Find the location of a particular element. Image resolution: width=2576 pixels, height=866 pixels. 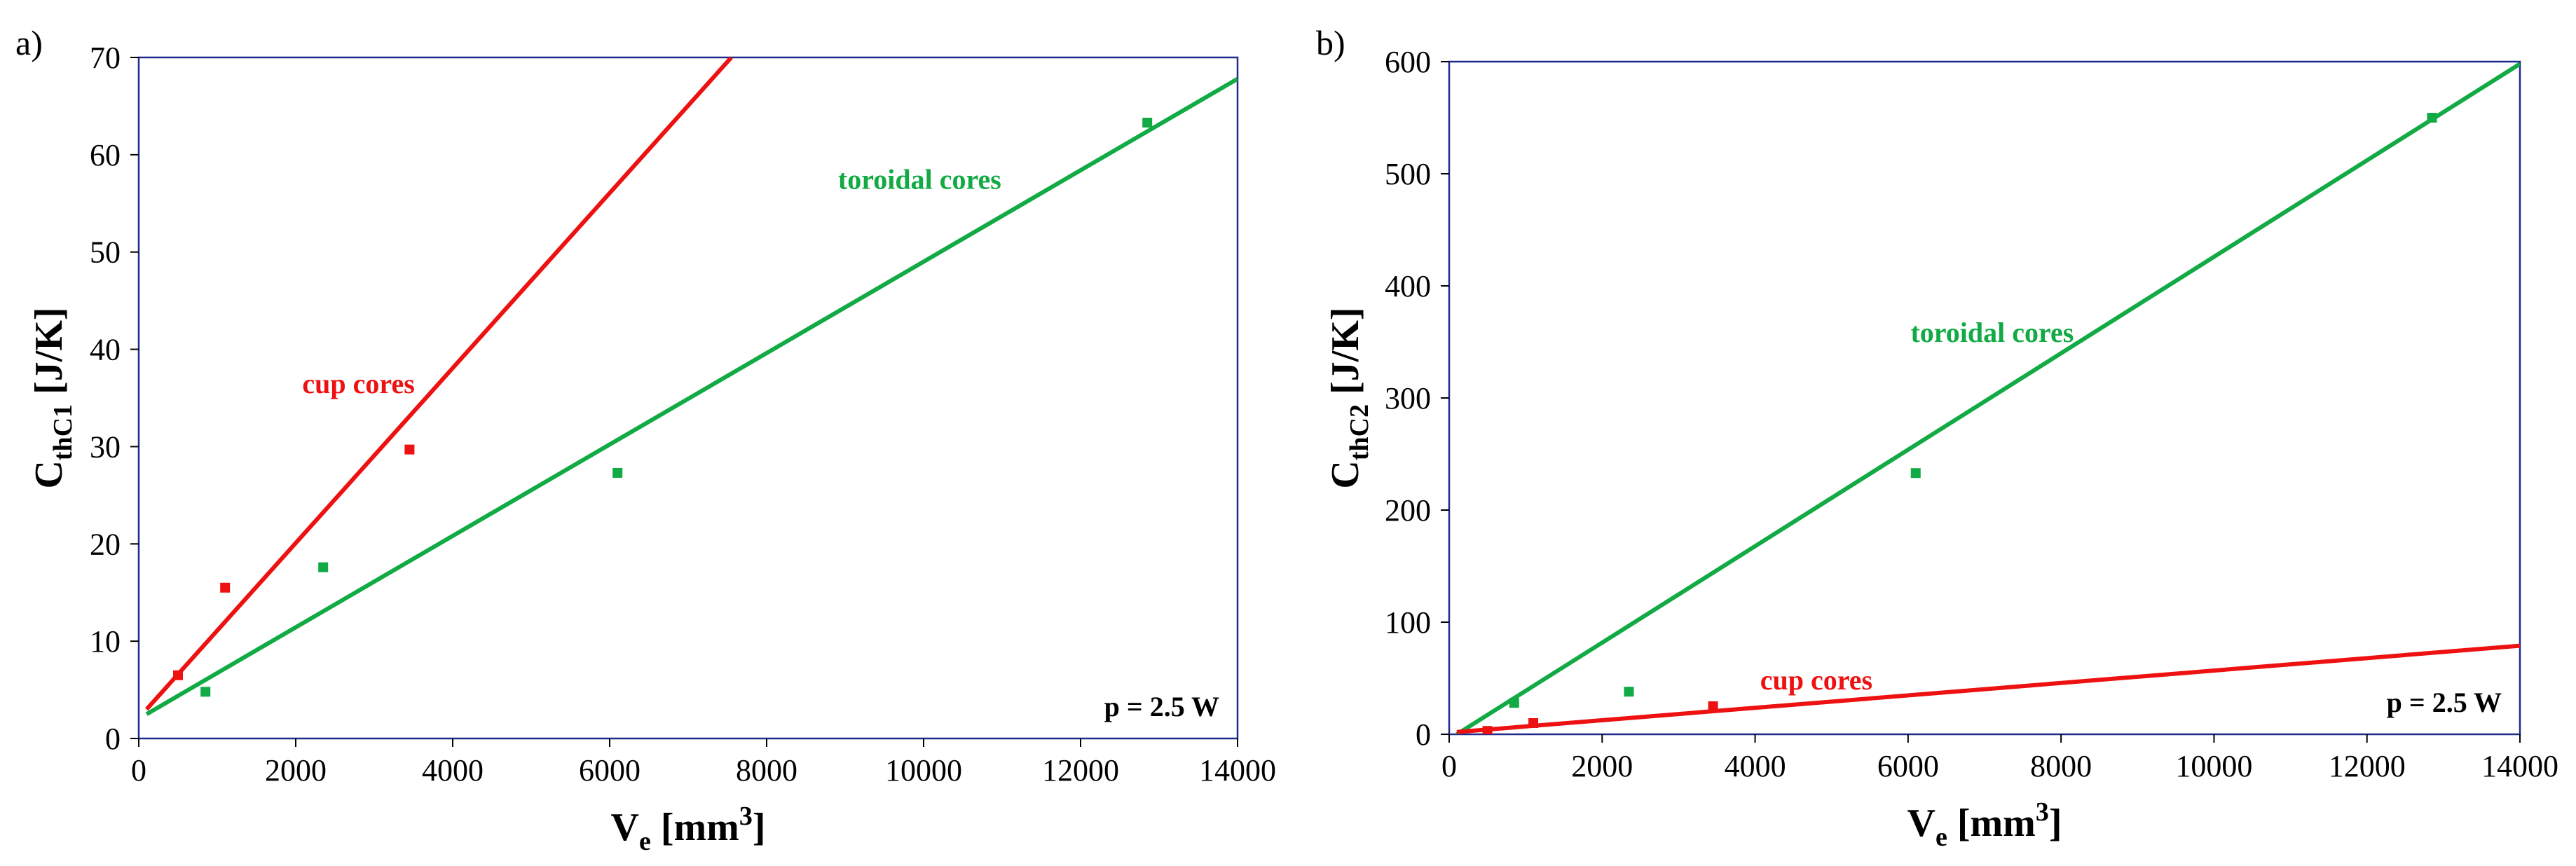

y-axis-title: CthC2 [J/K] is located at coordinates (1349, 397).